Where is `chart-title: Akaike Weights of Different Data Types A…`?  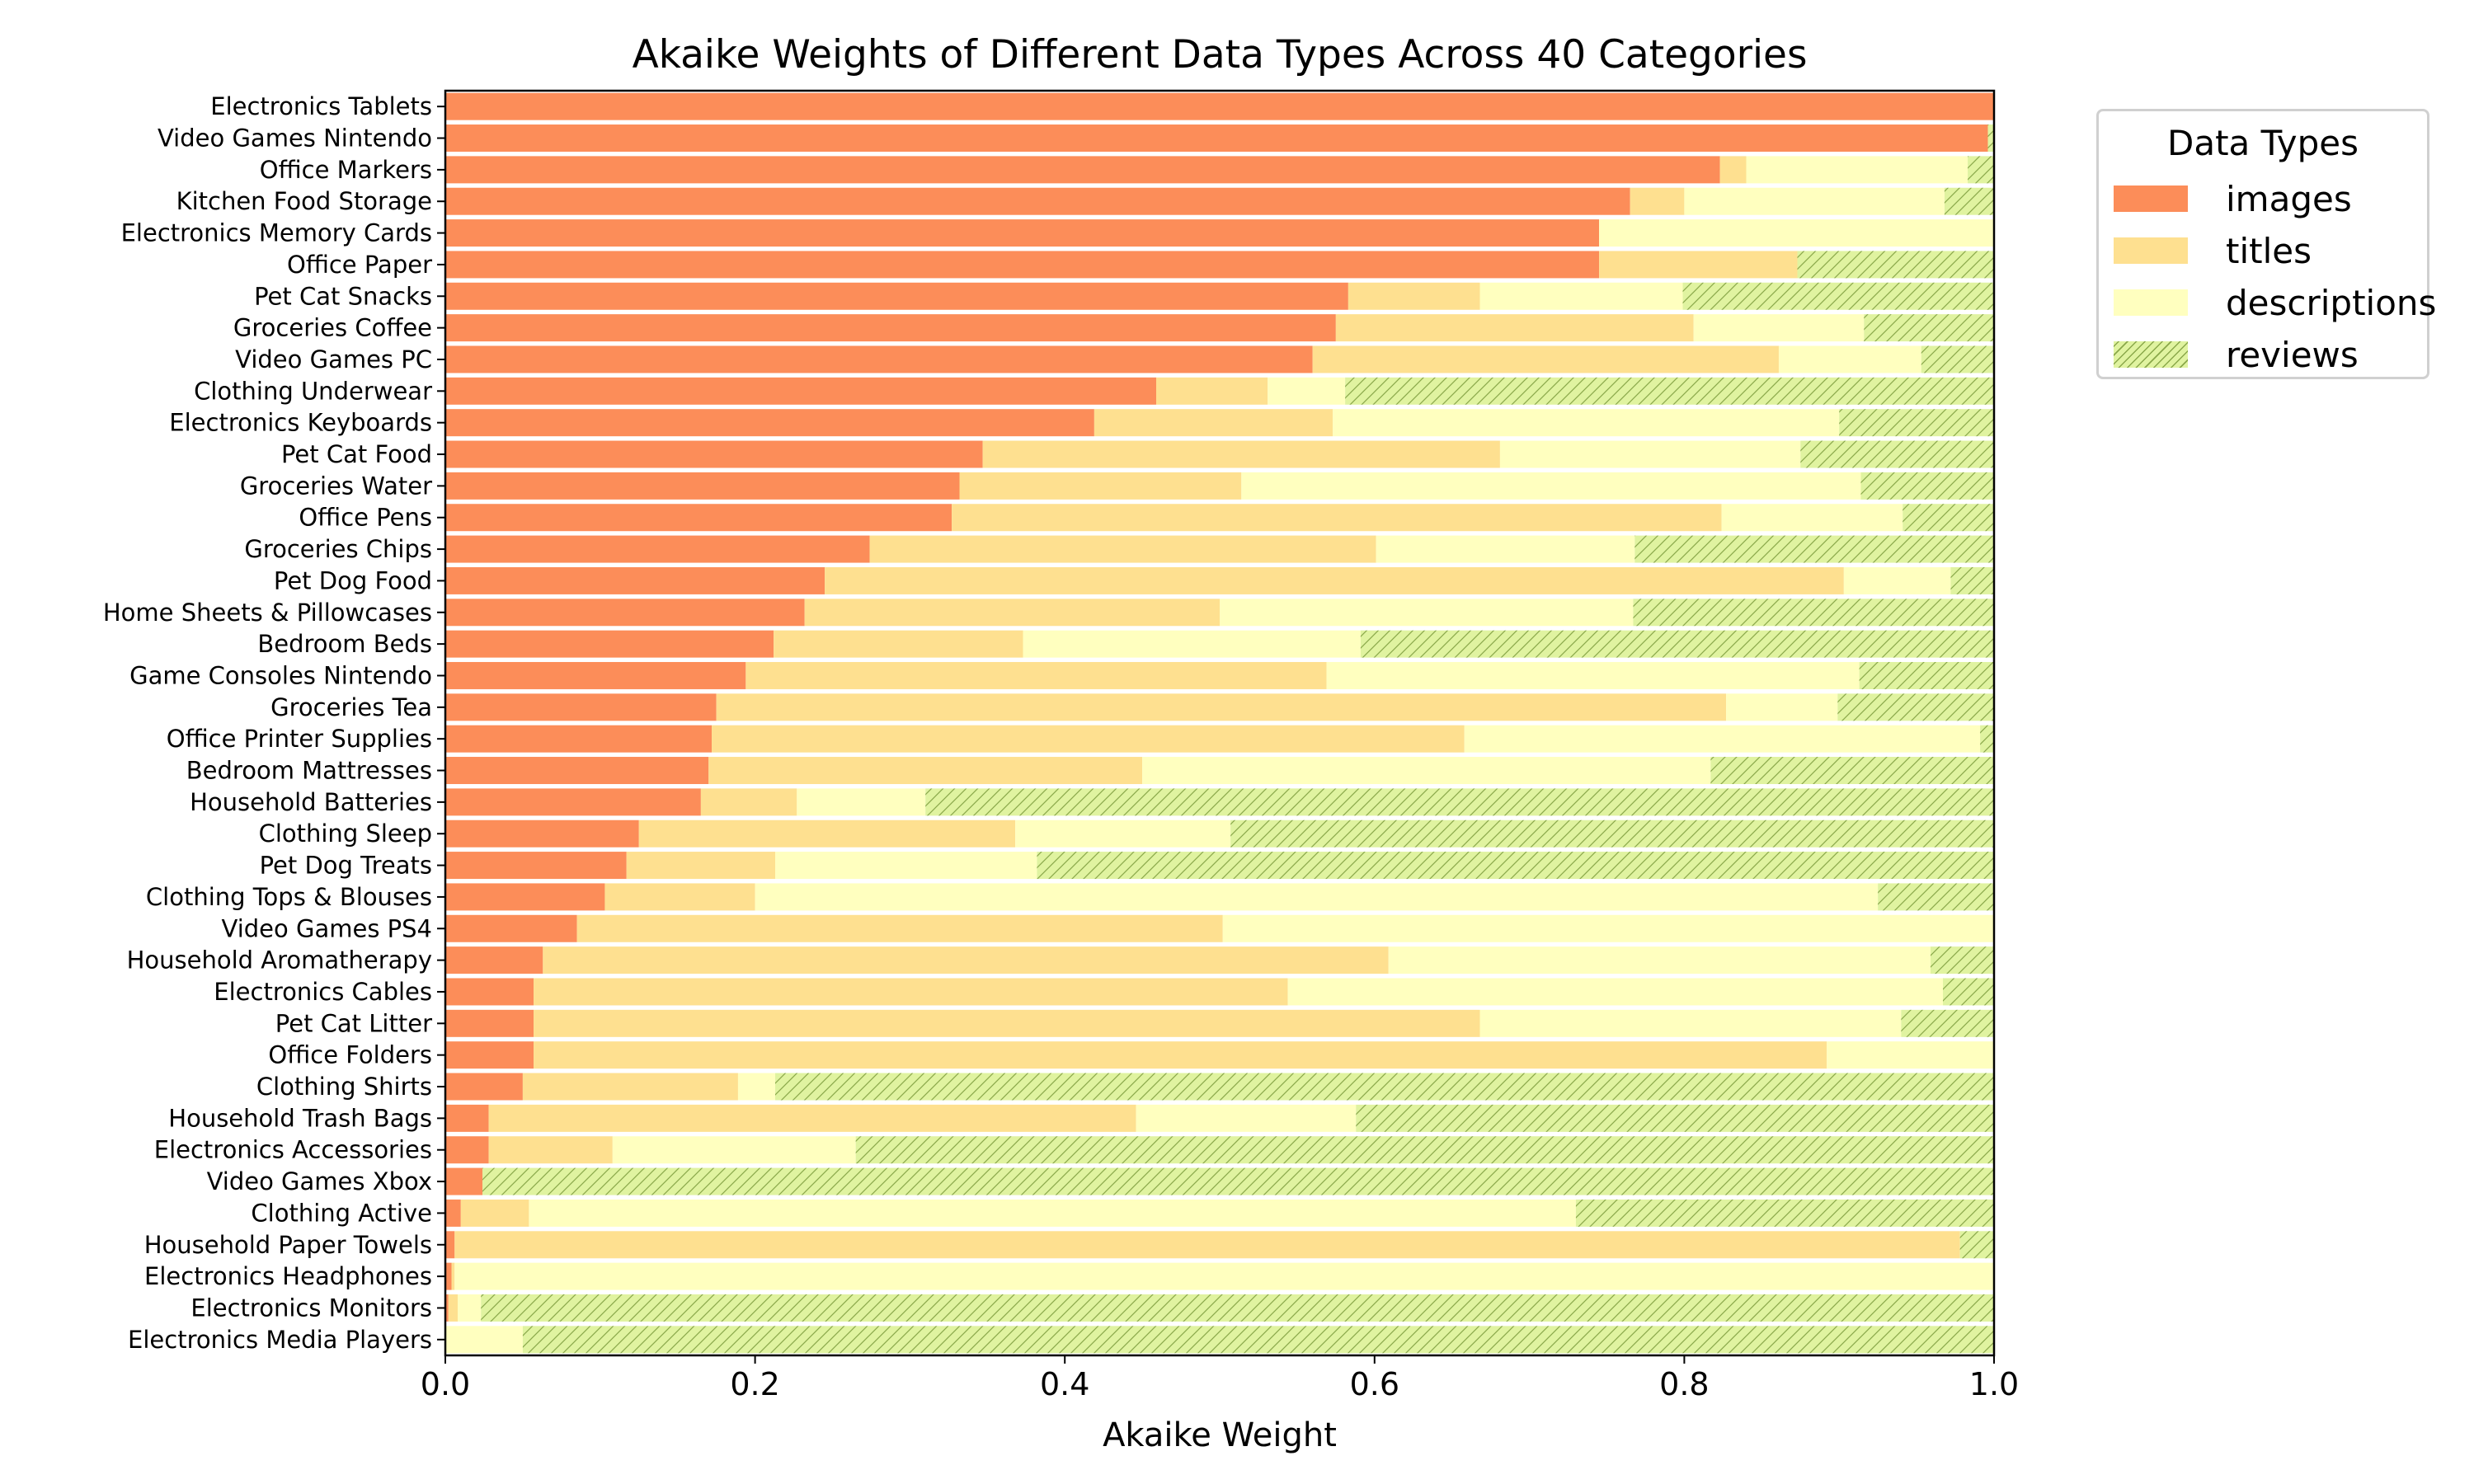
chart-title: Akaike Weights of Different Data Types A… is located at coordinates (1220, 54).